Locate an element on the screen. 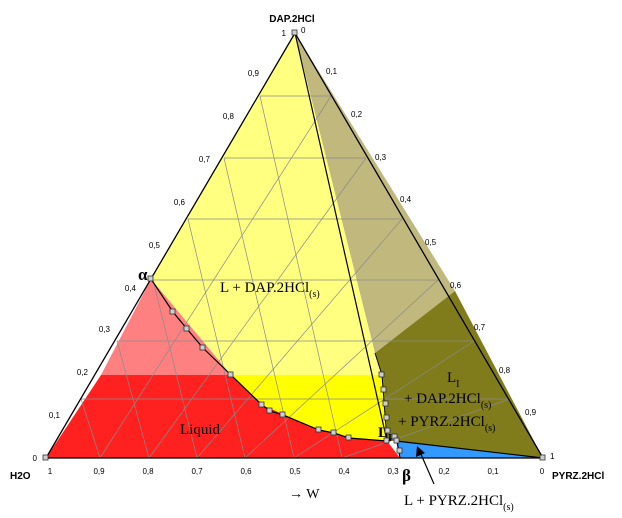 Image resolution: width=622 pixels, height=518 pixels. bottom-tick-labels: 1 0,9 0,8 0,7 0,6 0,5 0,4 0,3 0,2 0,1 0 is located at coordinates (296, 471).